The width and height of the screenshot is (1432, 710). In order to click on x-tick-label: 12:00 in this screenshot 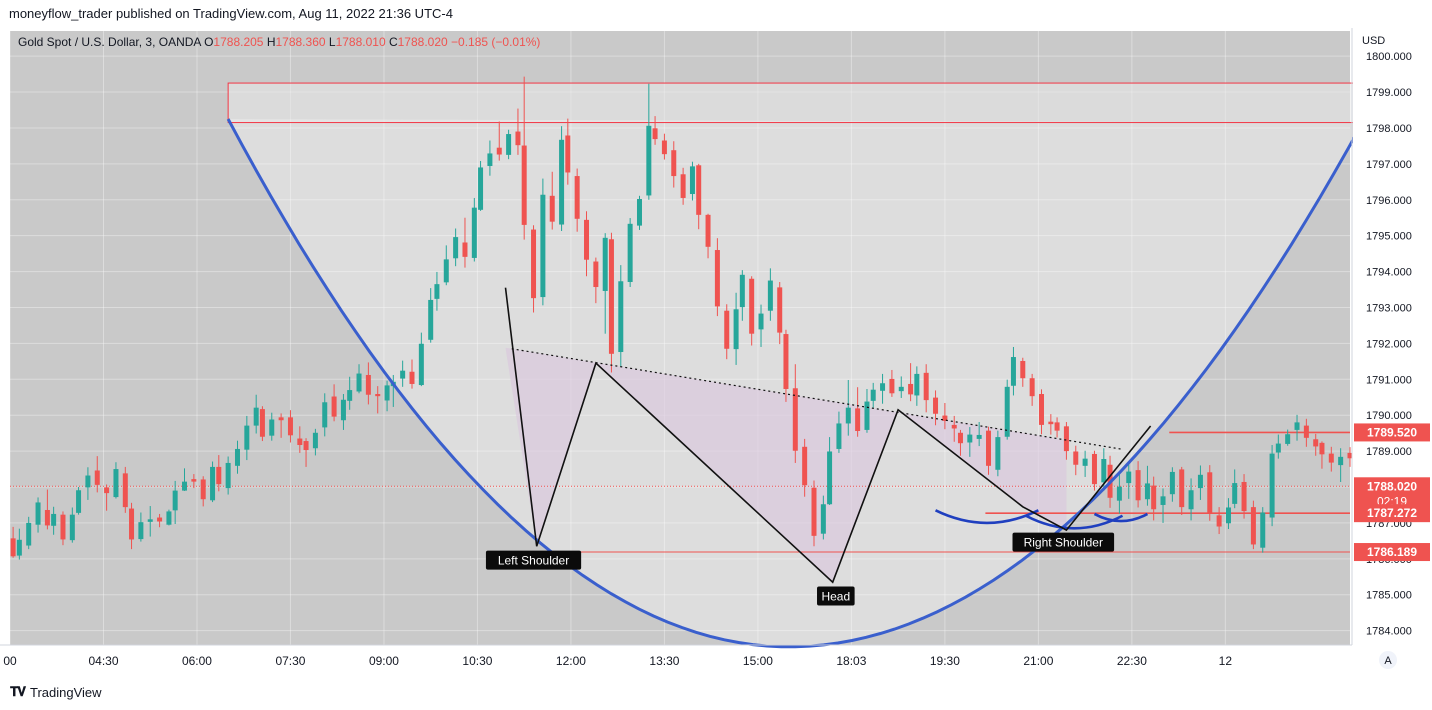, I will do `click(571, 661)`.